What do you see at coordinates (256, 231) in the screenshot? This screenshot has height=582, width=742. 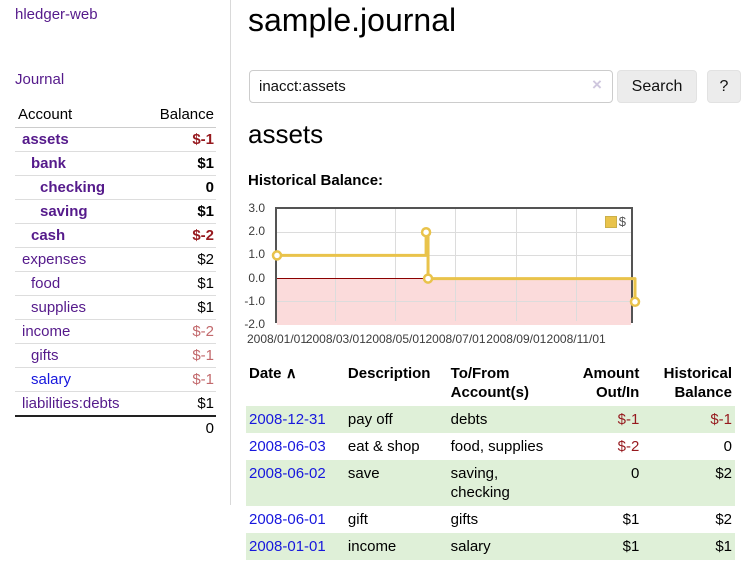 I see `y-axis-tick-label: 2.0` at bounding box center [256, 231].